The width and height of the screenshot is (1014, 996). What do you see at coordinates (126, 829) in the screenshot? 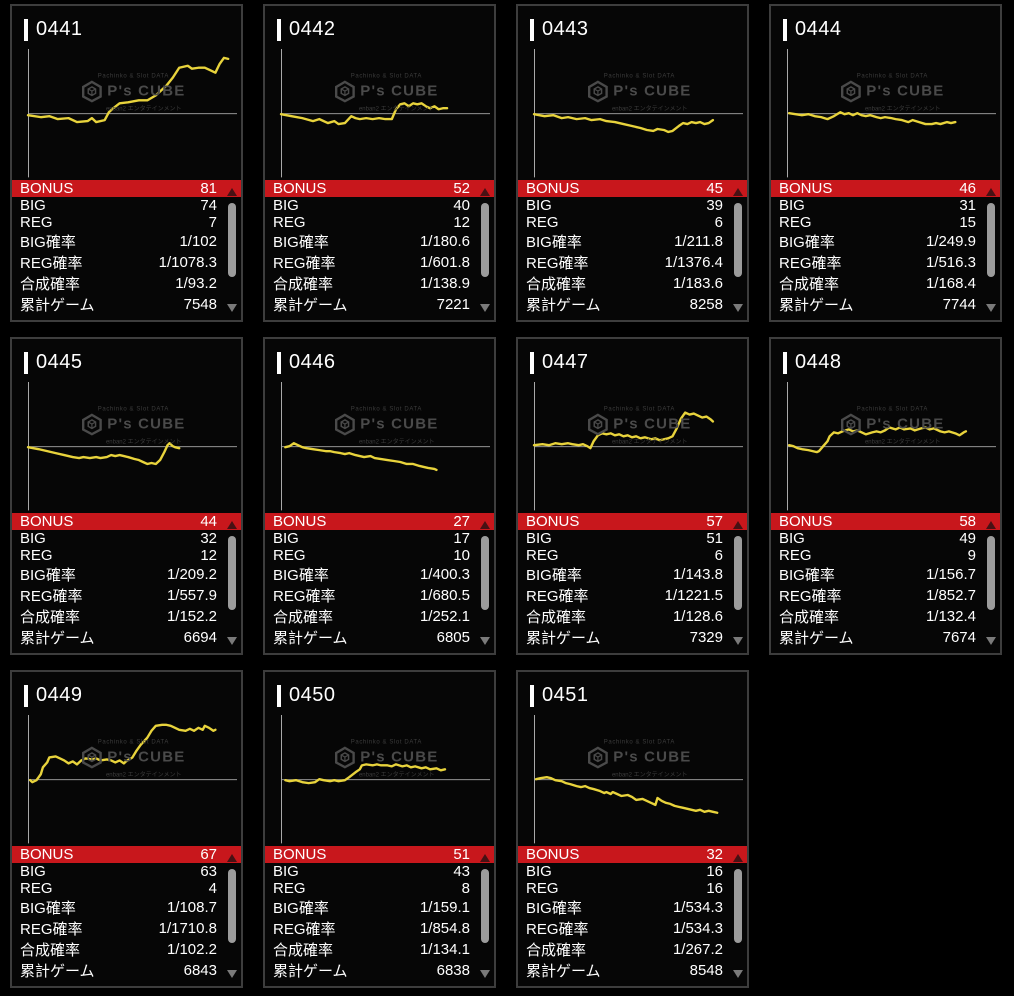
I see `machine-panel: 0449 Pachinko & Slot DATA P's CUBE en` at bounding box center [126, 829].